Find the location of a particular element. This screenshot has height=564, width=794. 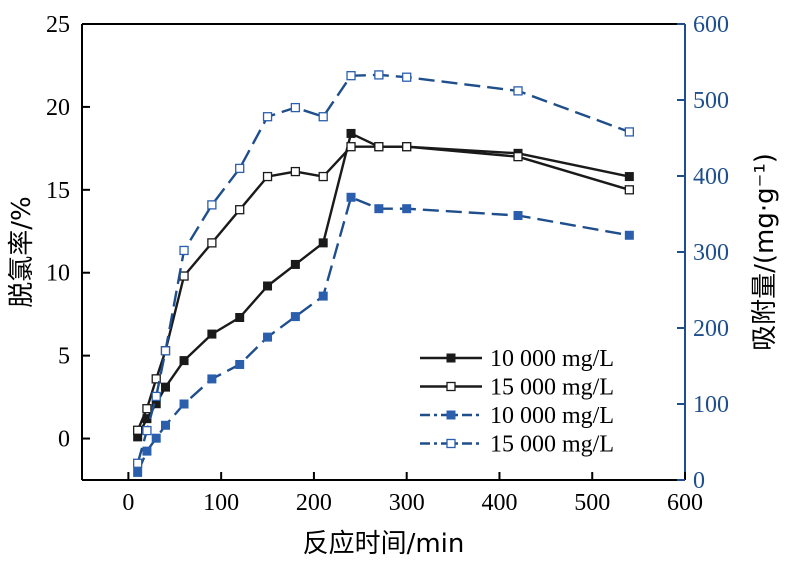

x-tick-label: 400 is located at coordinates (499, 503).